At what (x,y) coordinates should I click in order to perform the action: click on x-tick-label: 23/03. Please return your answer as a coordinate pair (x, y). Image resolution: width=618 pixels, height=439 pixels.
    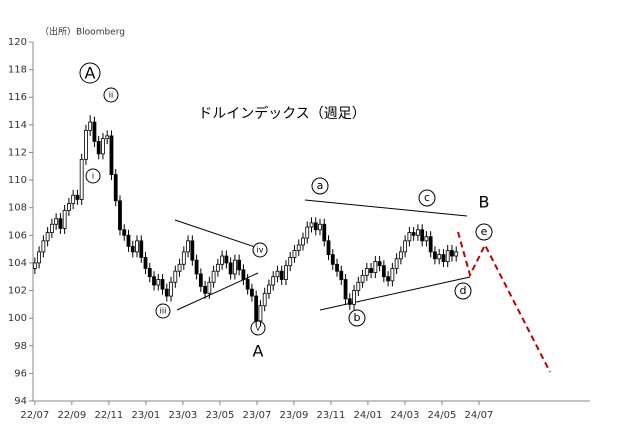
    Looking at the image, I should click on (182, 415).